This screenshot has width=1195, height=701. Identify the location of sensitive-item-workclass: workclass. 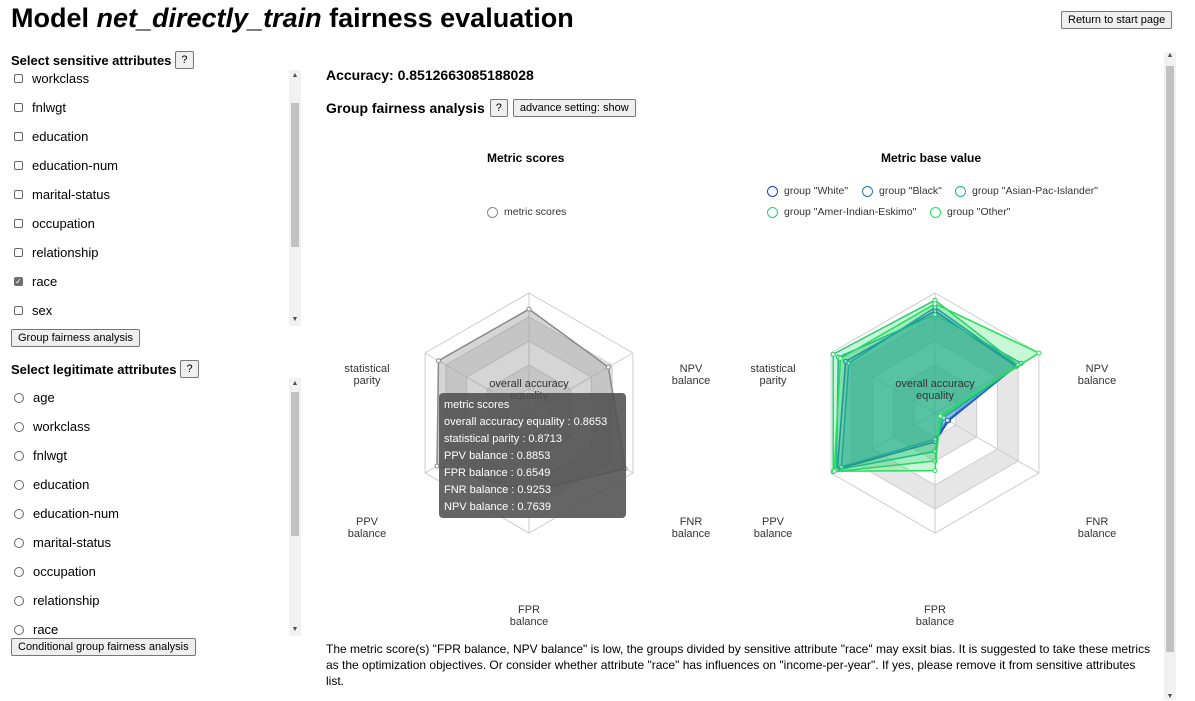
(50, 78).